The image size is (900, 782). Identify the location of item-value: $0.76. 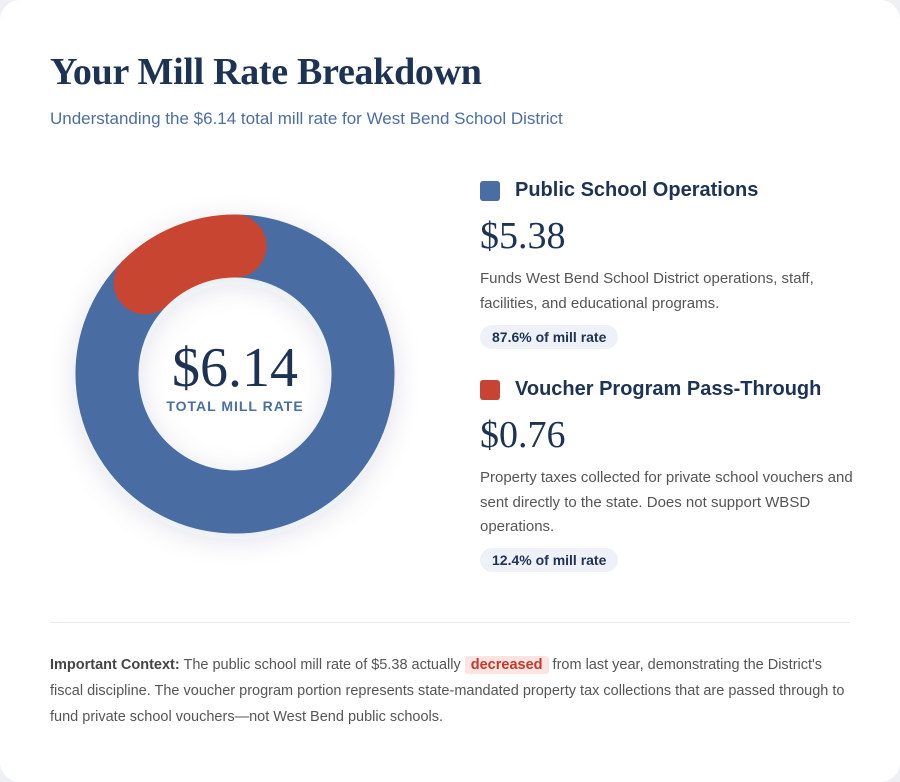
(523, 435).